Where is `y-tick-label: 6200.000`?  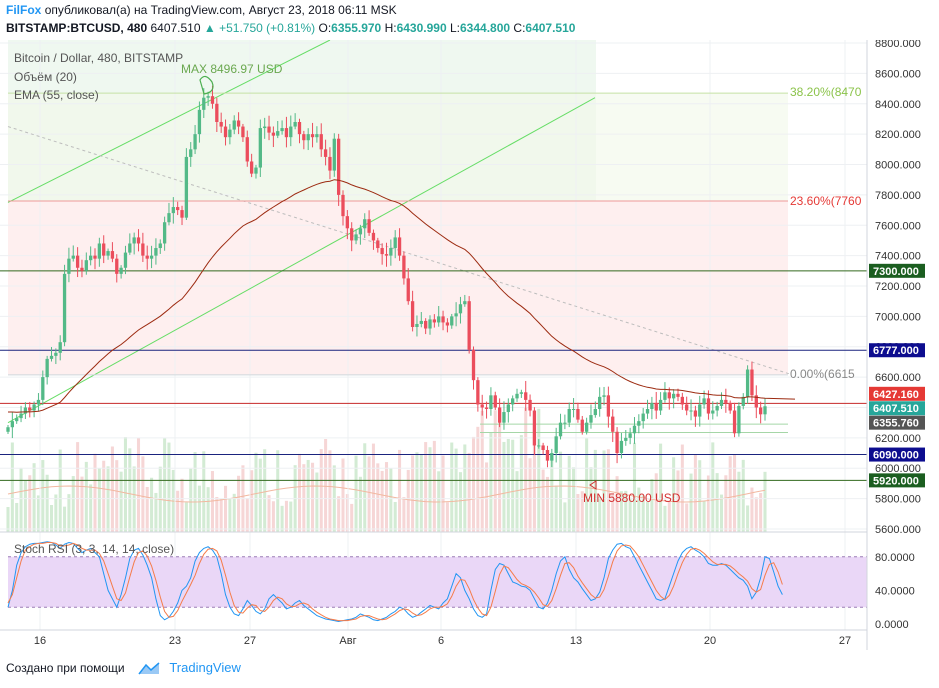
y-tick-label: 6200.000 is located at coordinates (898, 439).